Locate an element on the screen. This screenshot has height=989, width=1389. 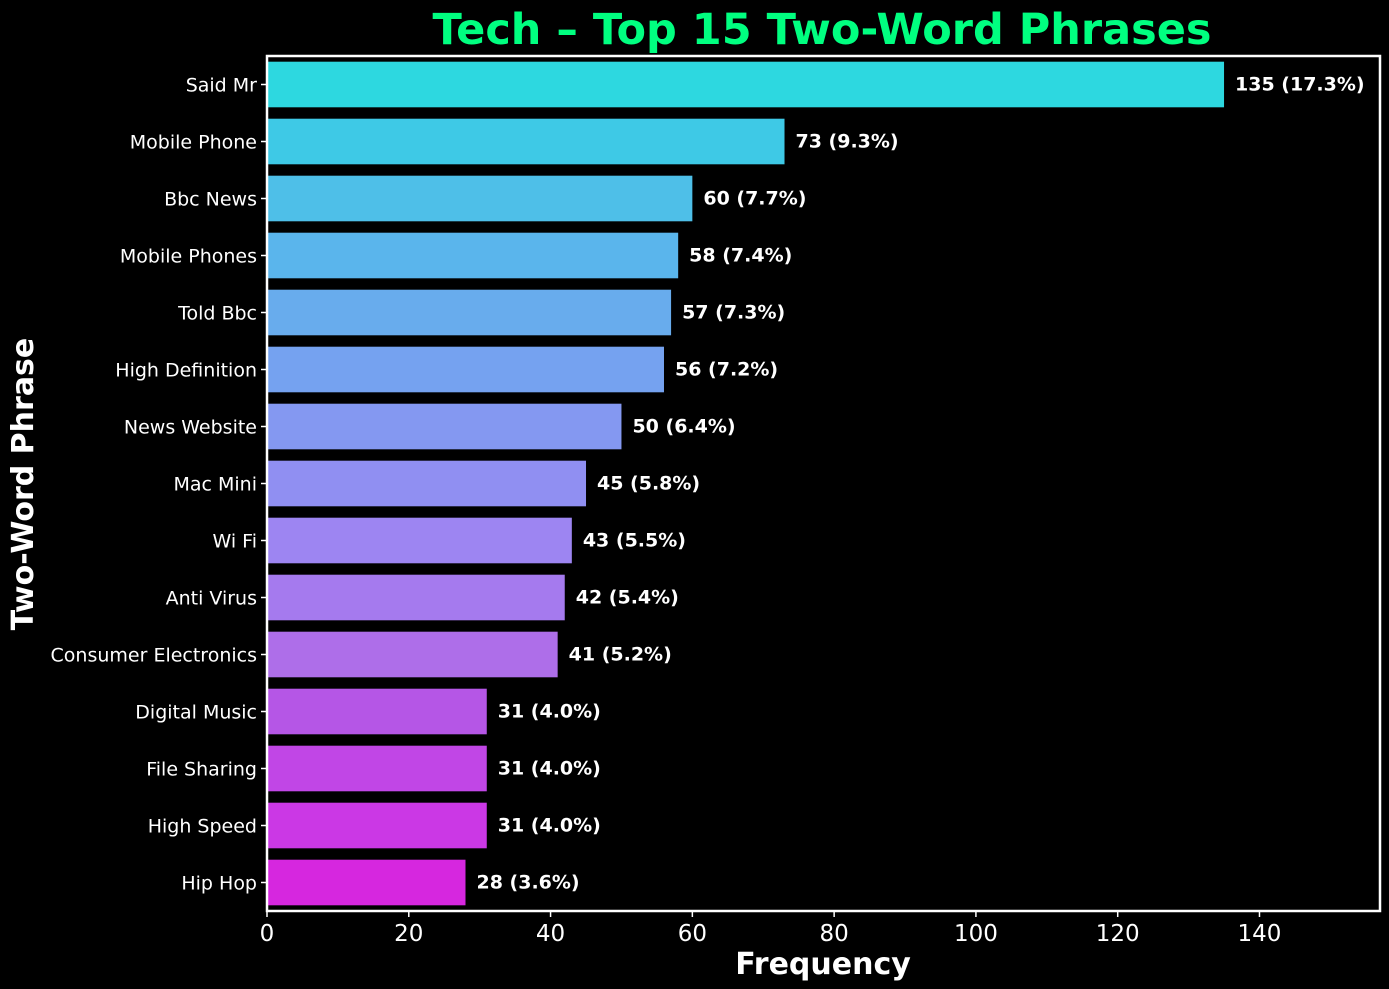
bar-value-label: 73 (9.3%) is located at coordinates (847, 142).